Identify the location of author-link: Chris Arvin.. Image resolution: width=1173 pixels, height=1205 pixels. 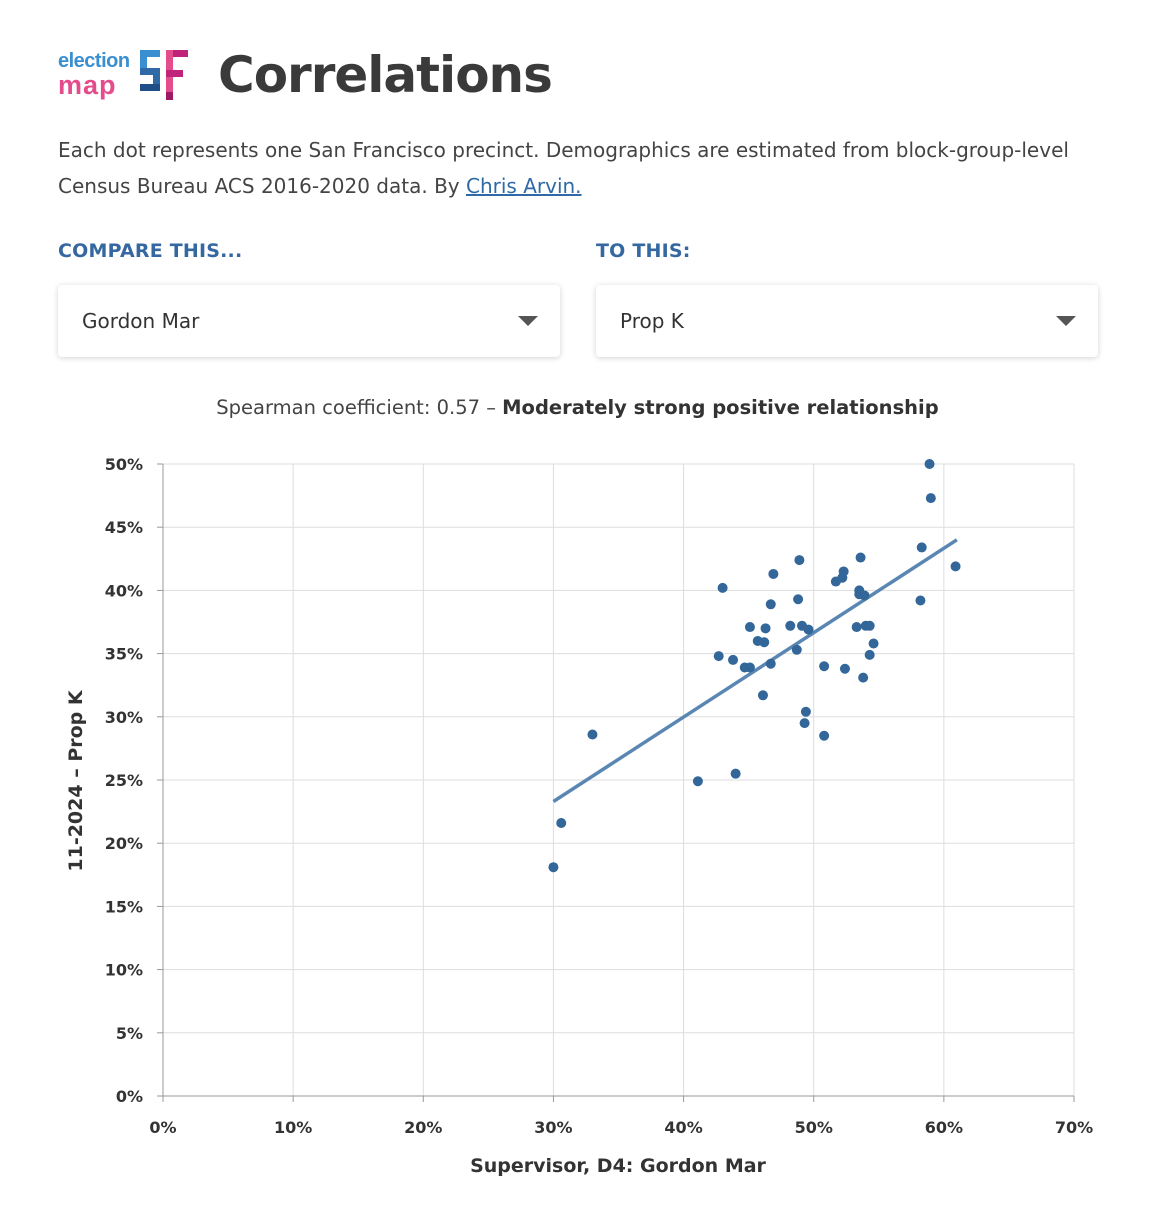
(524, 186).